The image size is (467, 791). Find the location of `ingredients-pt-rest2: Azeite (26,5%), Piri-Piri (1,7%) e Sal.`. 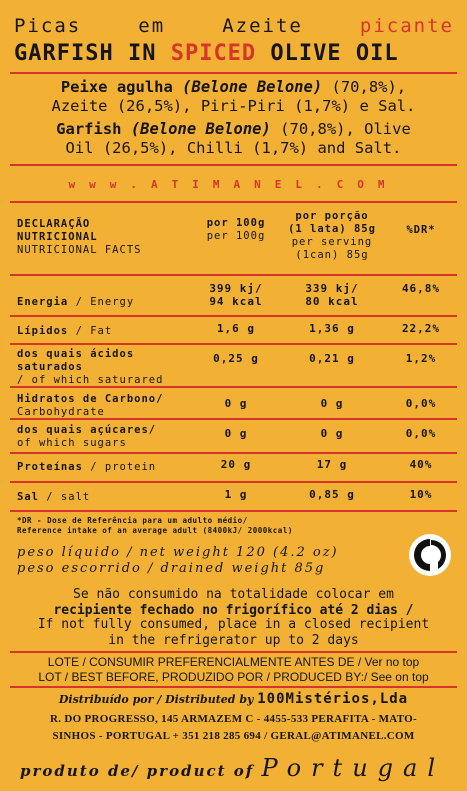

ingredients-pt-rest2: Azeite (26,5%), Piri-Piri (1,7%) e Sal. is located at coordinates (233, 106).